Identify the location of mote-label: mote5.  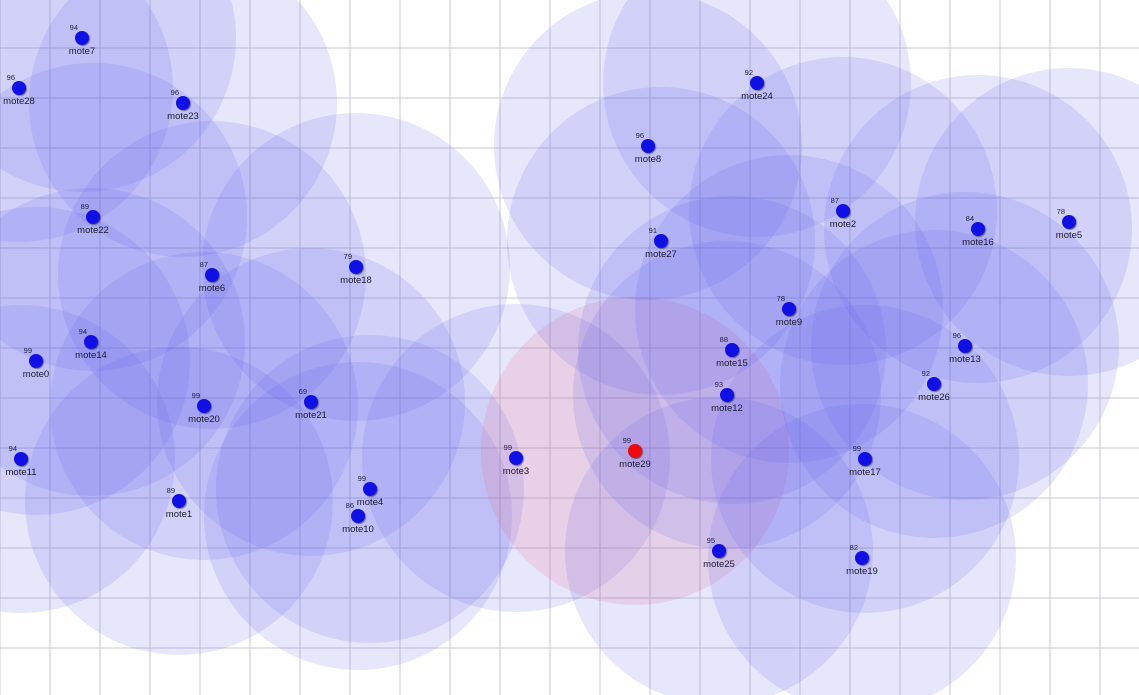
(1069, 235).